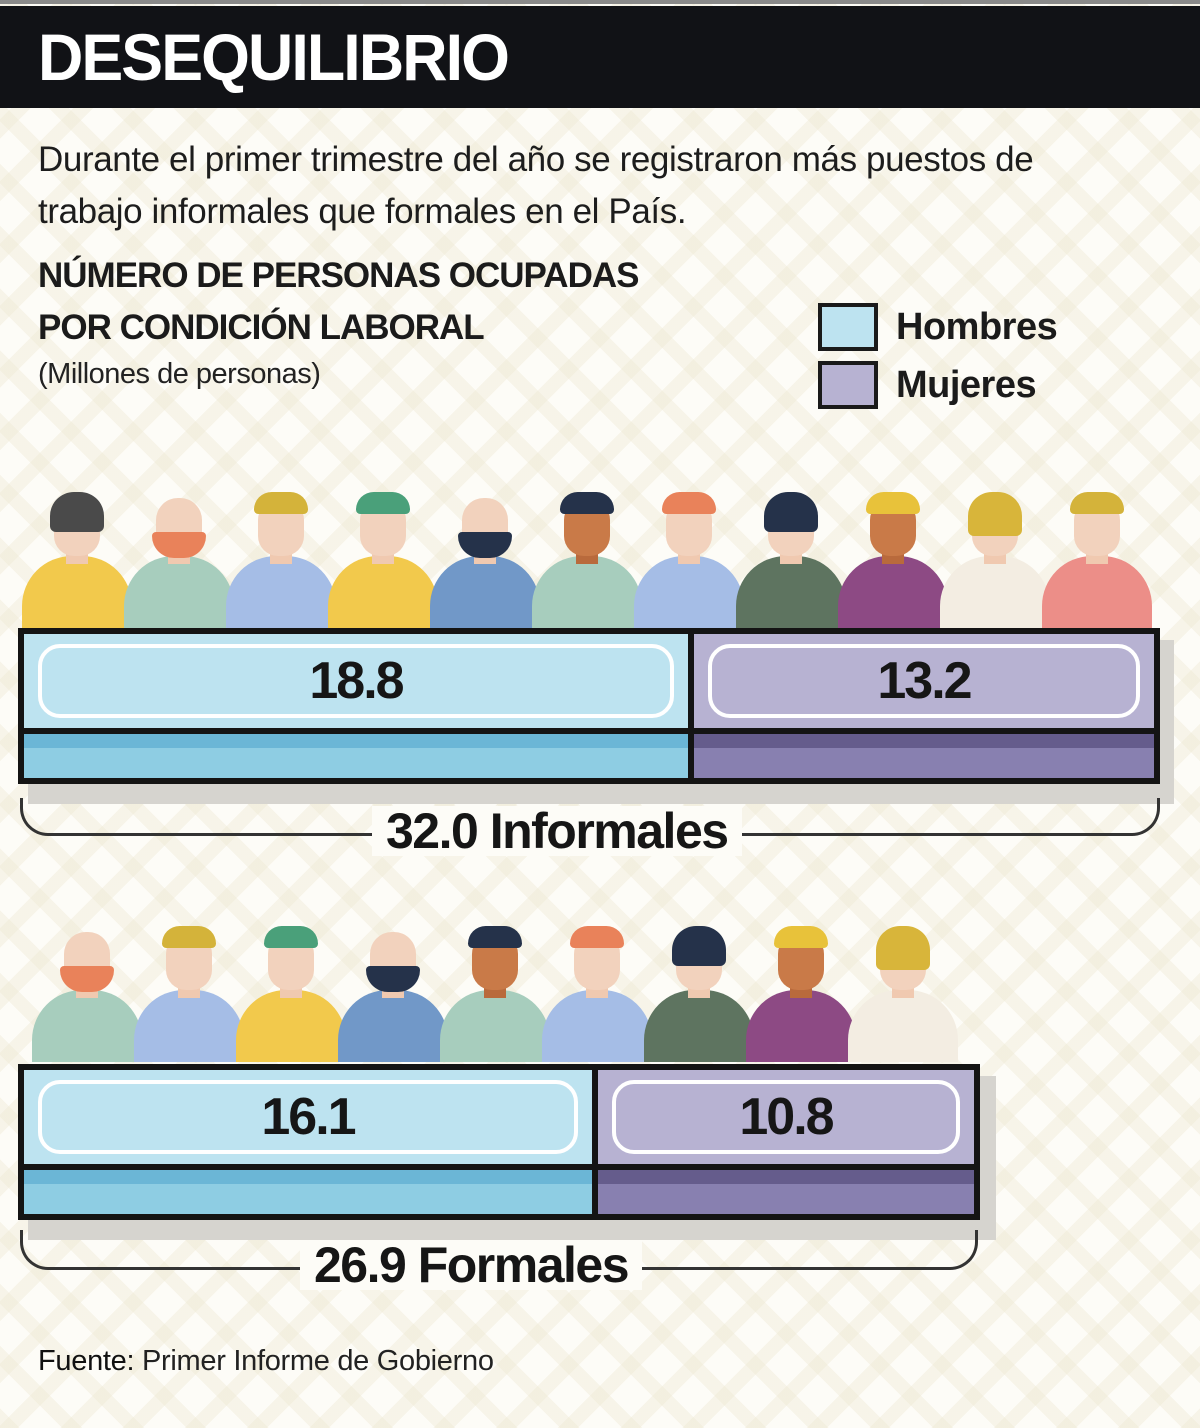 This screenshot has height=1428, width=1200. What do you see at coordinates (356, 681) in the screenshot?
I see `value-label: 18.8` at bounding box center [356, 681].